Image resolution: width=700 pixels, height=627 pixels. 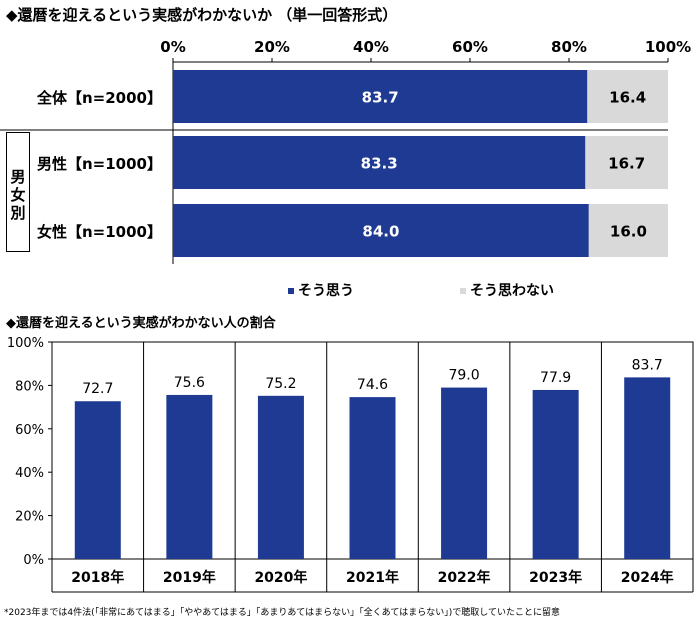 What do you see at coordinates (463, 376) in the screenshot?
I see `chart2-bar-value-label: 79.0` at bounding box center [463, 376].